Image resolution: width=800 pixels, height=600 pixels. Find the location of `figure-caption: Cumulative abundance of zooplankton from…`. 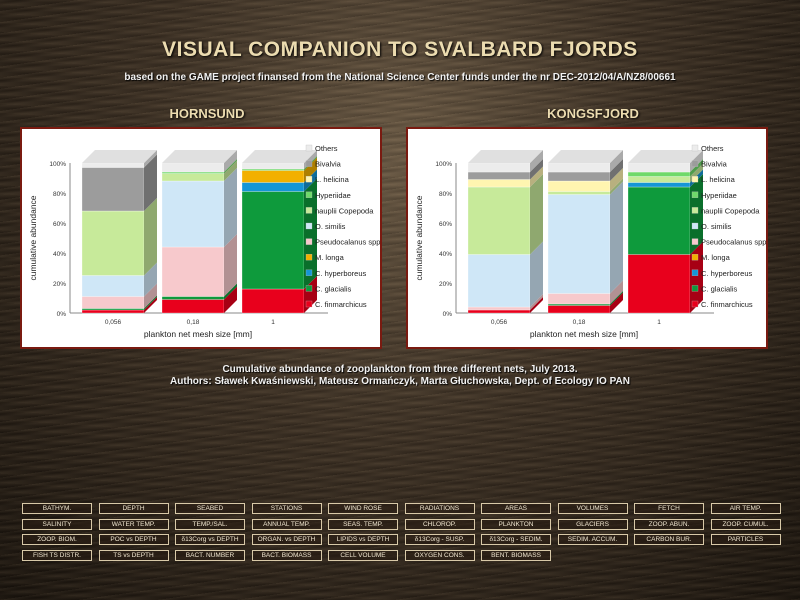

figure-caption: Cumulative abundance of zooplankton from… is located at coordinates (400, 369).